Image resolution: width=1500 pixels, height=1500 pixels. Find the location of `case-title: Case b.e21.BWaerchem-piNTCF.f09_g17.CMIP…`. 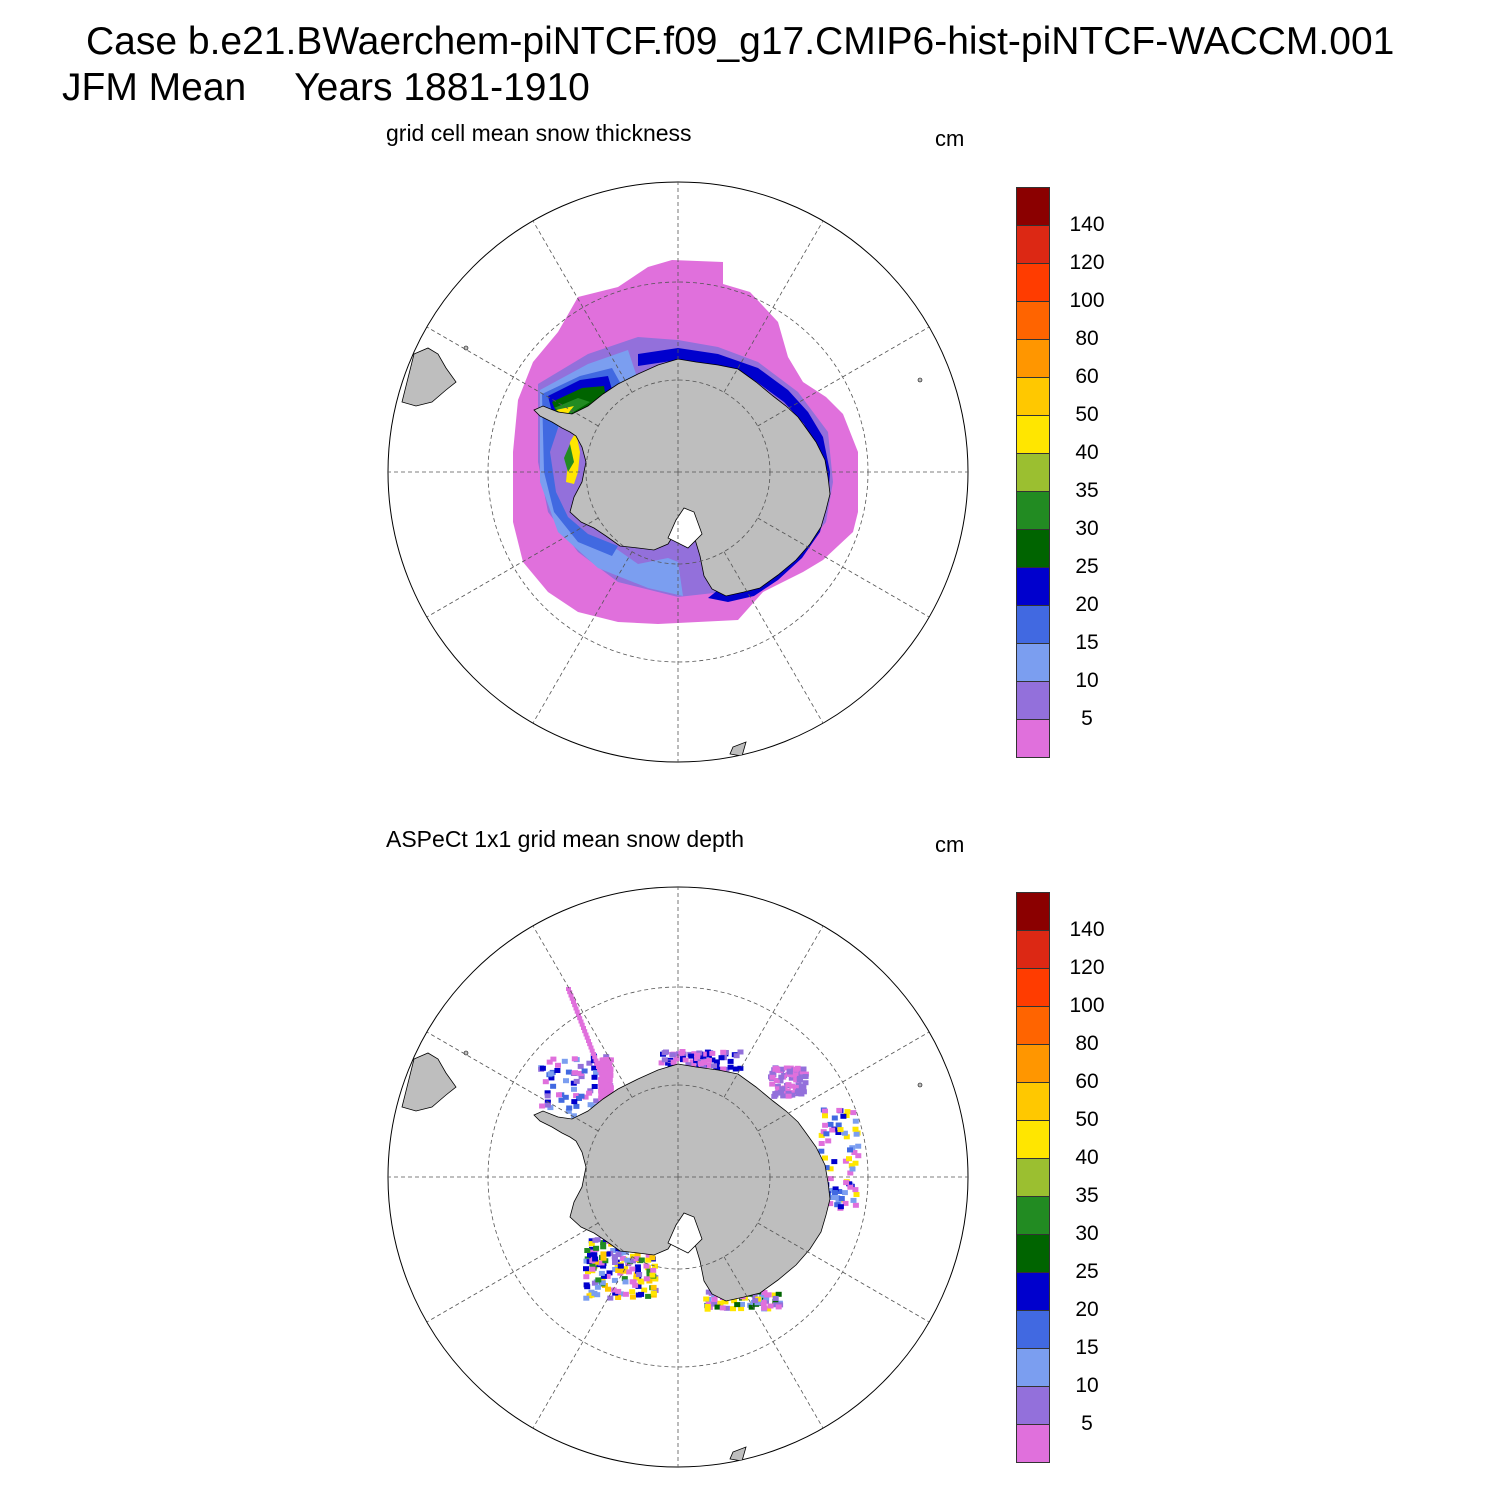

case-title: Case b.e21.BWaerchem-piNTCF.f09_g17.CMIP… is located at coordinates (740, 41).